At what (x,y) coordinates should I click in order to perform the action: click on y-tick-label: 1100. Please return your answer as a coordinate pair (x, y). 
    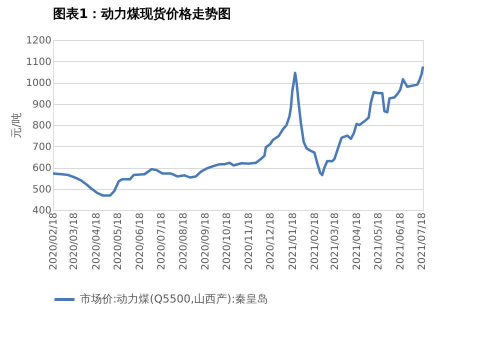
    Looking at the image, I should click on (39, 62).